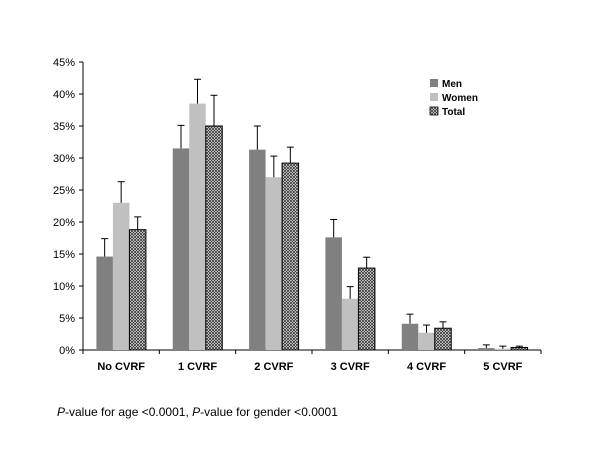 The height and width of the screenshot is (450, 600). What do you see at coordinates (502, 367) in the screenshot?
I see `x-tick-label: 5 CVRF` at bounding box center [502, 367].